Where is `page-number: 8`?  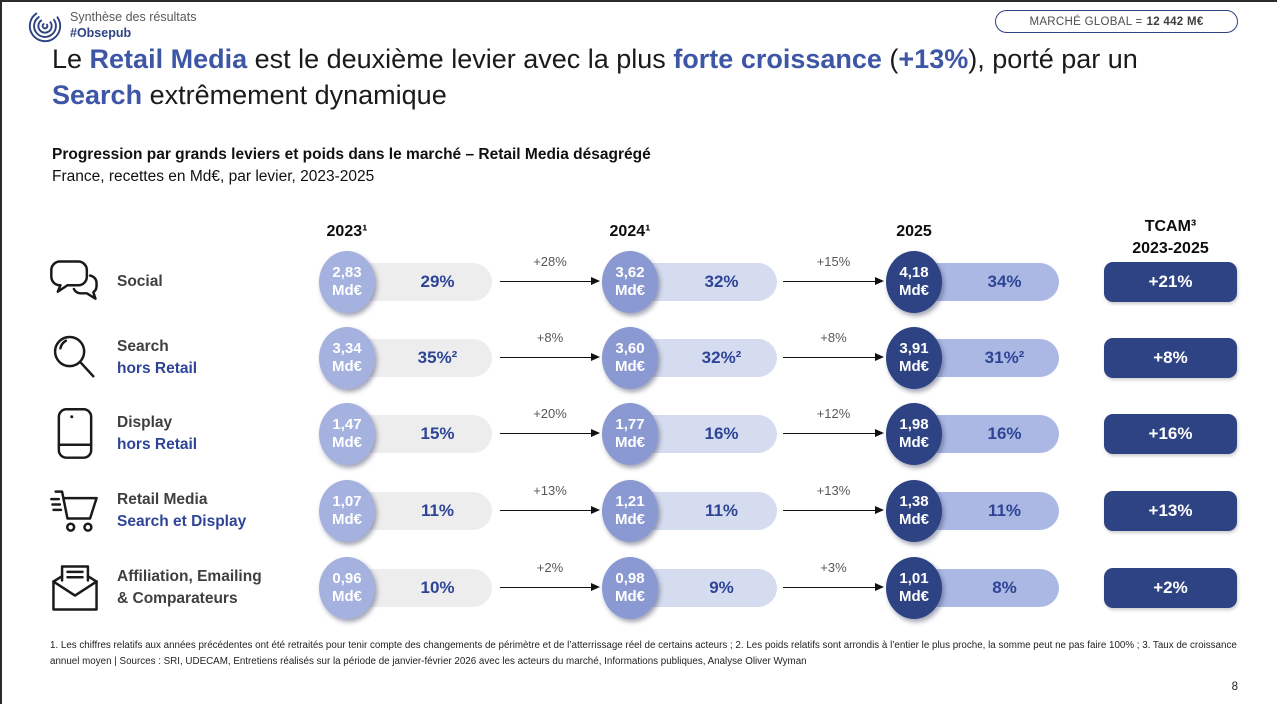 page-number: 8 is located at coordinates (1234, 687).